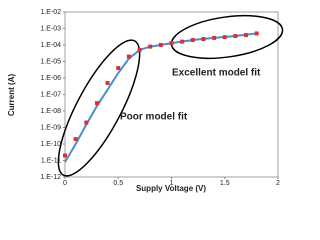  I want to click on y-tick-label: 1.E-11, so click(51, 160).